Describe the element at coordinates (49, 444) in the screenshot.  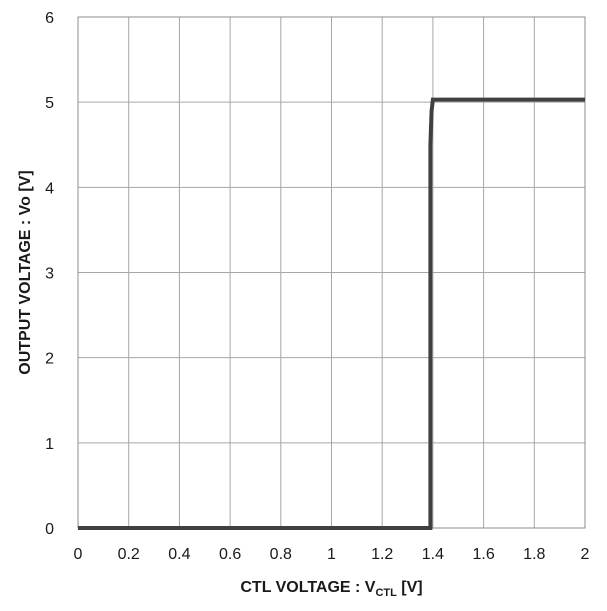
I see `y-tick-label: 1` at that location.